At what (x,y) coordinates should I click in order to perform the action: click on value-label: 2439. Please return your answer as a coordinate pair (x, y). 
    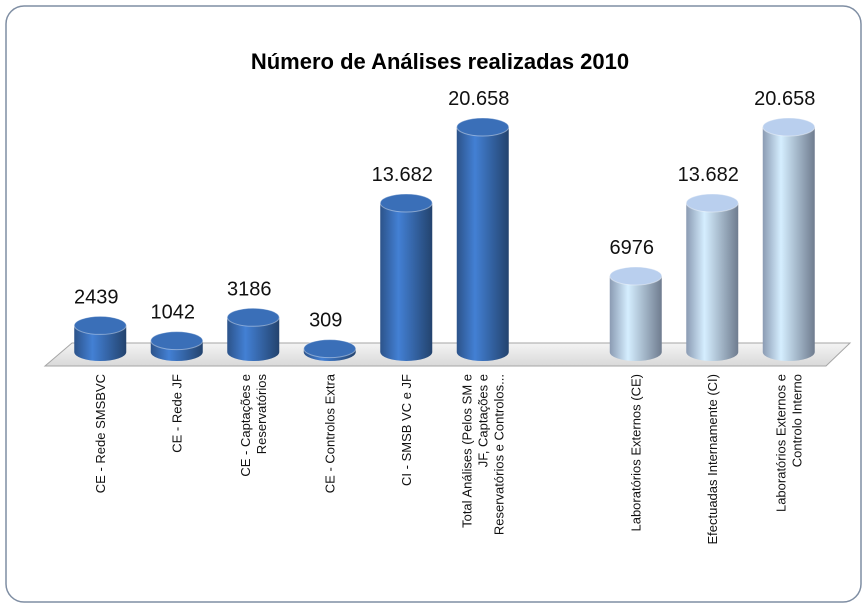
    Looking at the image, I should click on (96, 297).